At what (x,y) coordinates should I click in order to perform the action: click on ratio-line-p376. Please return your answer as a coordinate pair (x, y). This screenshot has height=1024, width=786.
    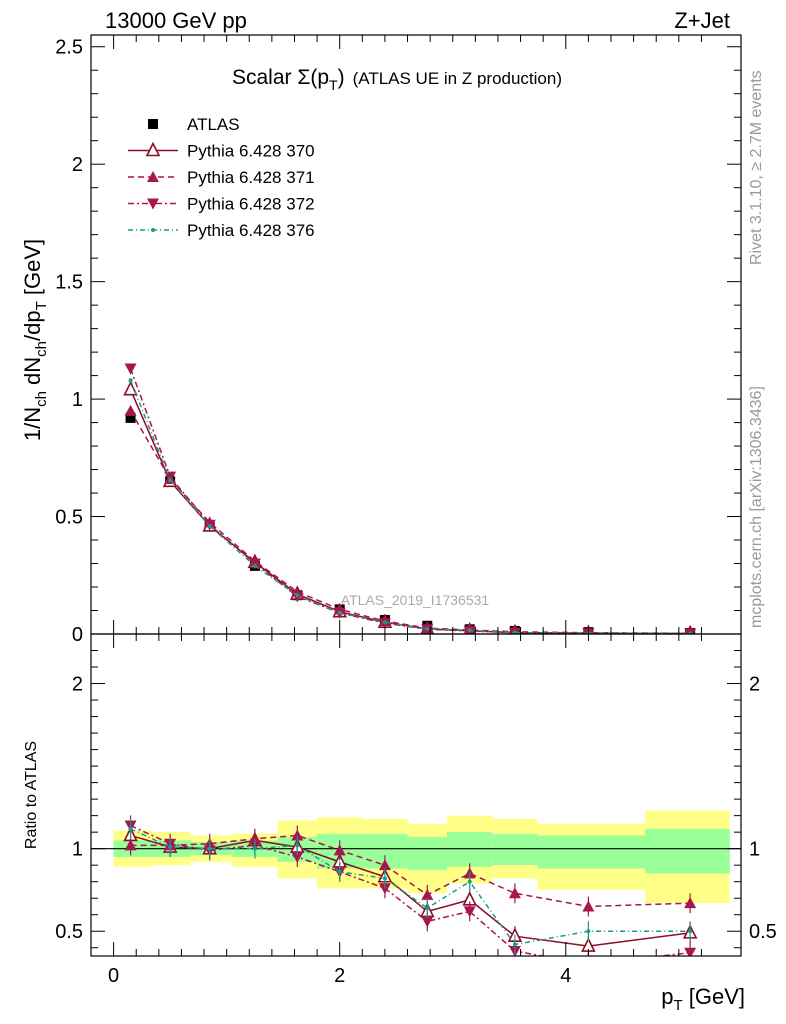
    Looking at the image, I should click on (410, 887).